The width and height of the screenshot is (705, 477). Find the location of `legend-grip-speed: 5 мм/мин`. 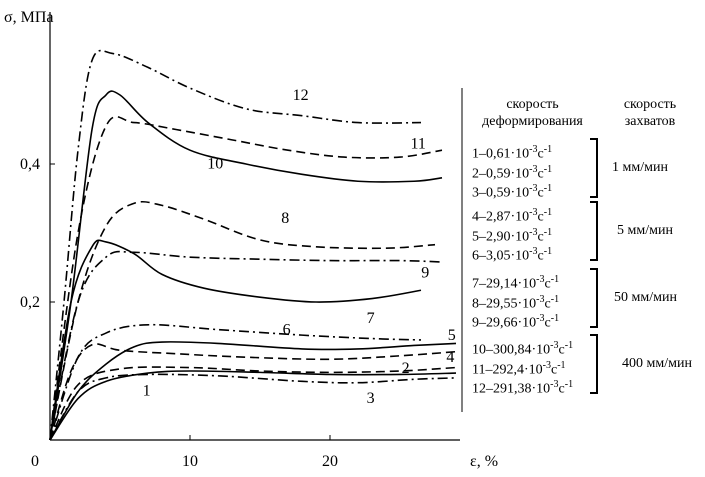

legend-grip-speed: 5 мм/мин is located at coordinates (645, 230).